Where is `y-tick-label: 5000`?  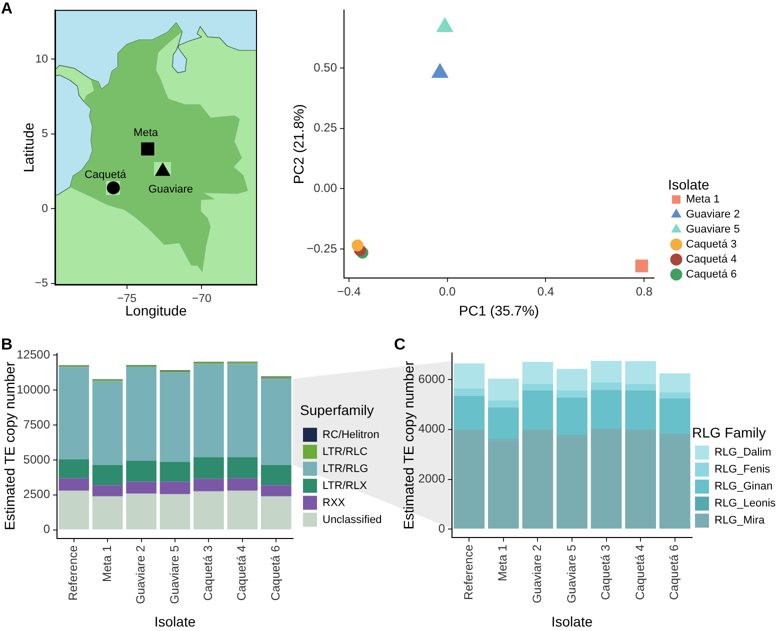 y-tick-label: 5000 is located at coordinates (36, 459).